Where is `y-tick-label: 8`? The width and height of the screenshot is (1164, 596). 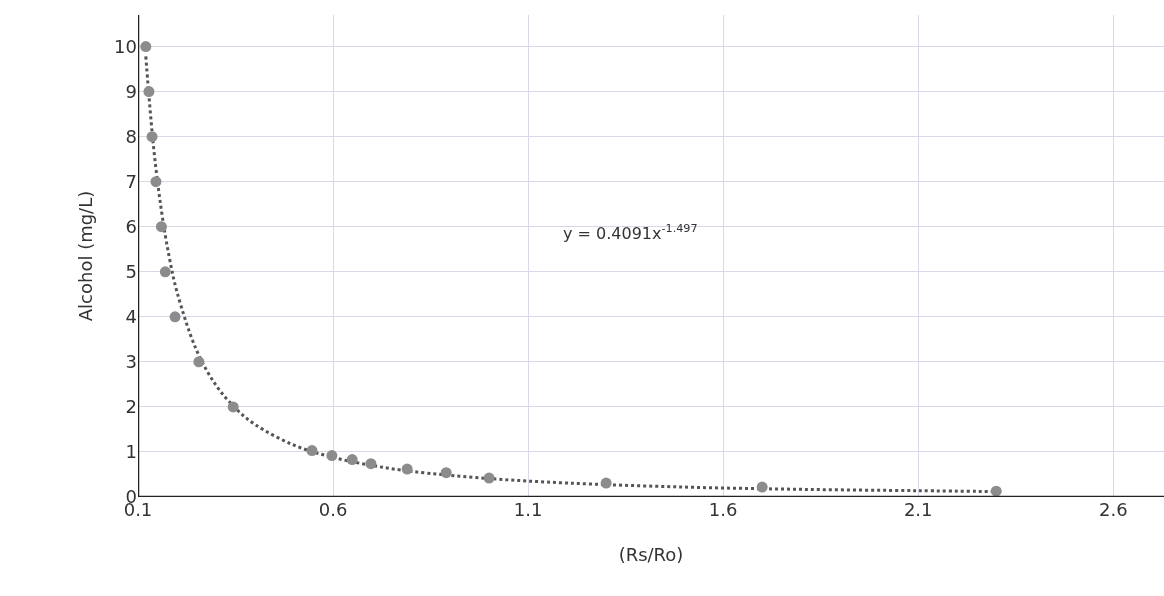 y-tick-label: 8 is located at coordinates (131, 136).